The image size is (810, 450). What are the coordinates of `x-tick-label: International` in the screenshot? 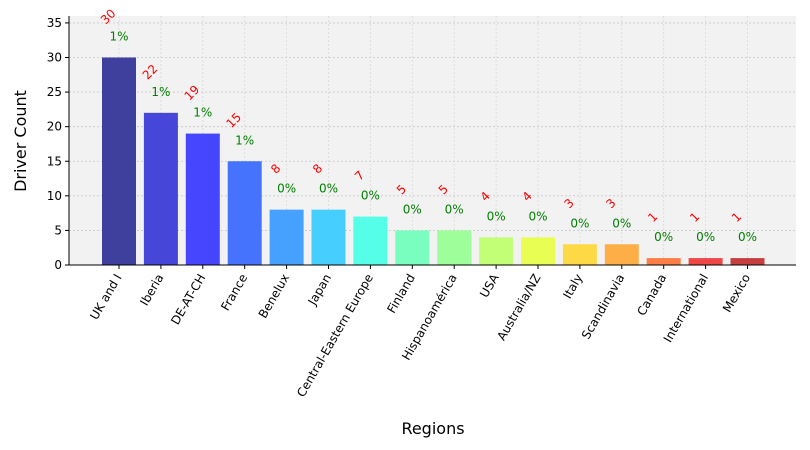 It's located at (686, 308).